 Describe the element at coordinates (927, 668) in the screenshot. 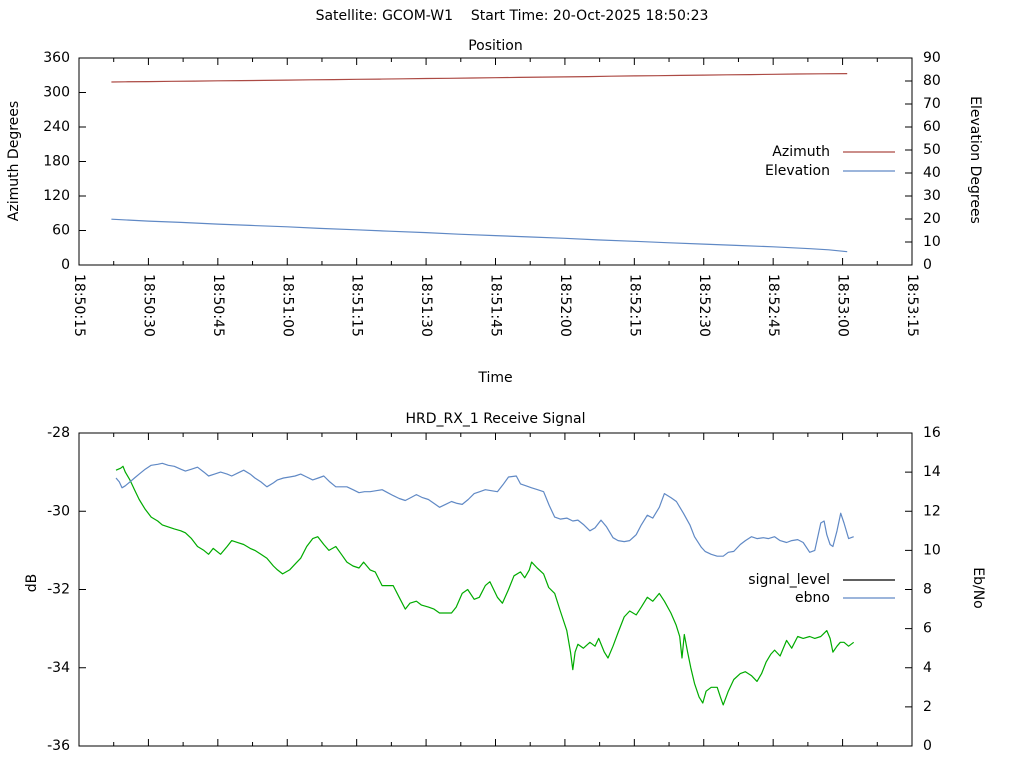

I see `y-right-tick-label: 4` at that location.